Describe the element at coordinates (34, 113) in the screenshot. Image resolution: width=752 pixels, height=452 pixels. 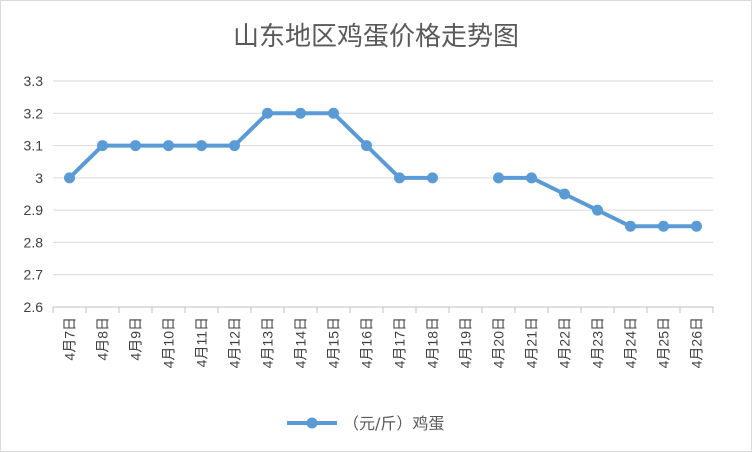
I see `y-tick-label: 3.2` at that location.